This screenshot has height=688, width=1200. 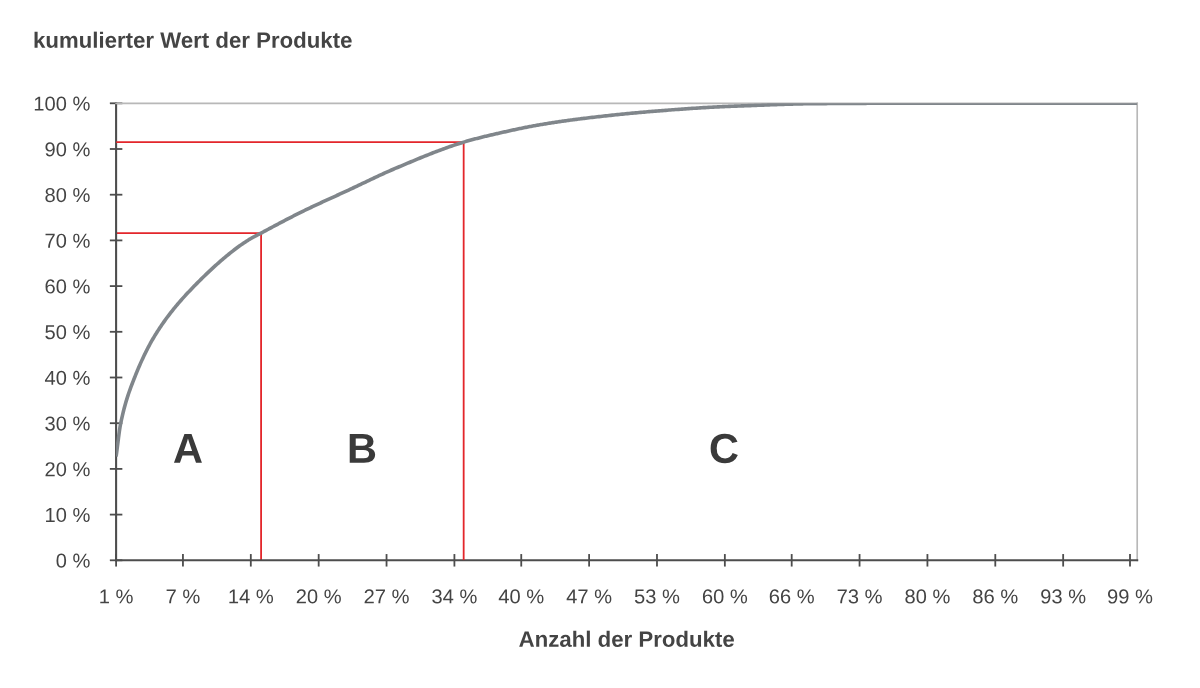 I want to click on annotation: B, so click(x=362, y=448).